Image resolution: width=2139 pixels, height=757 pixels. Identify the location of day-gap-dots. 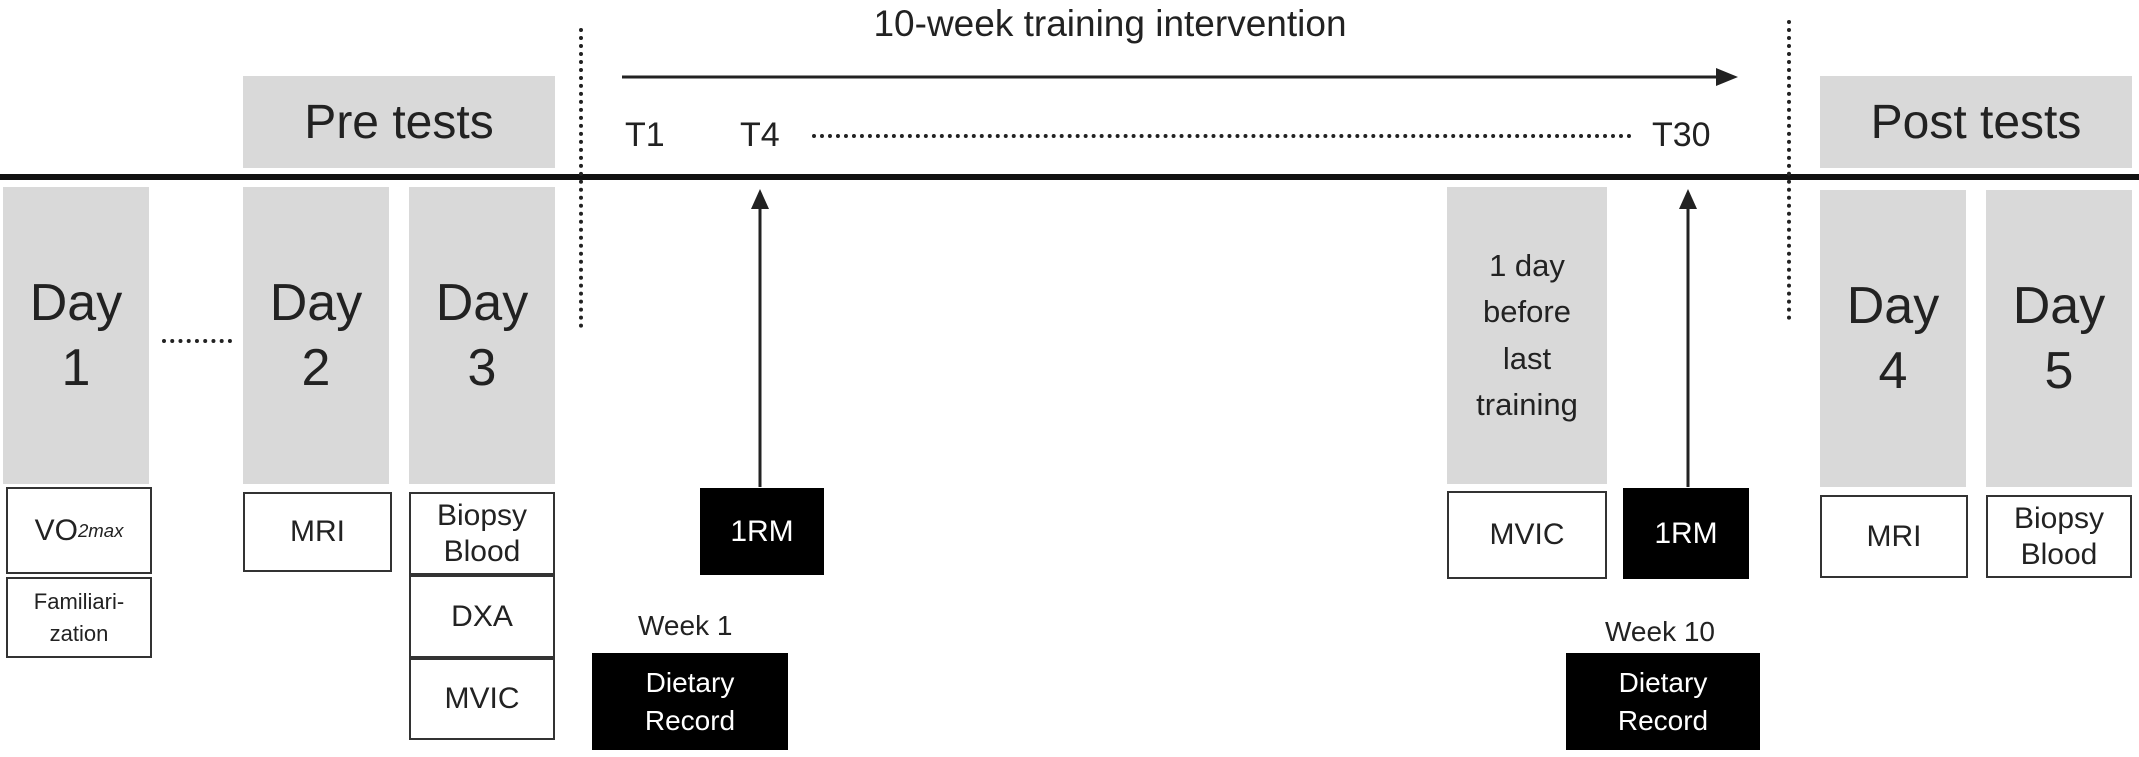
(197, 341).